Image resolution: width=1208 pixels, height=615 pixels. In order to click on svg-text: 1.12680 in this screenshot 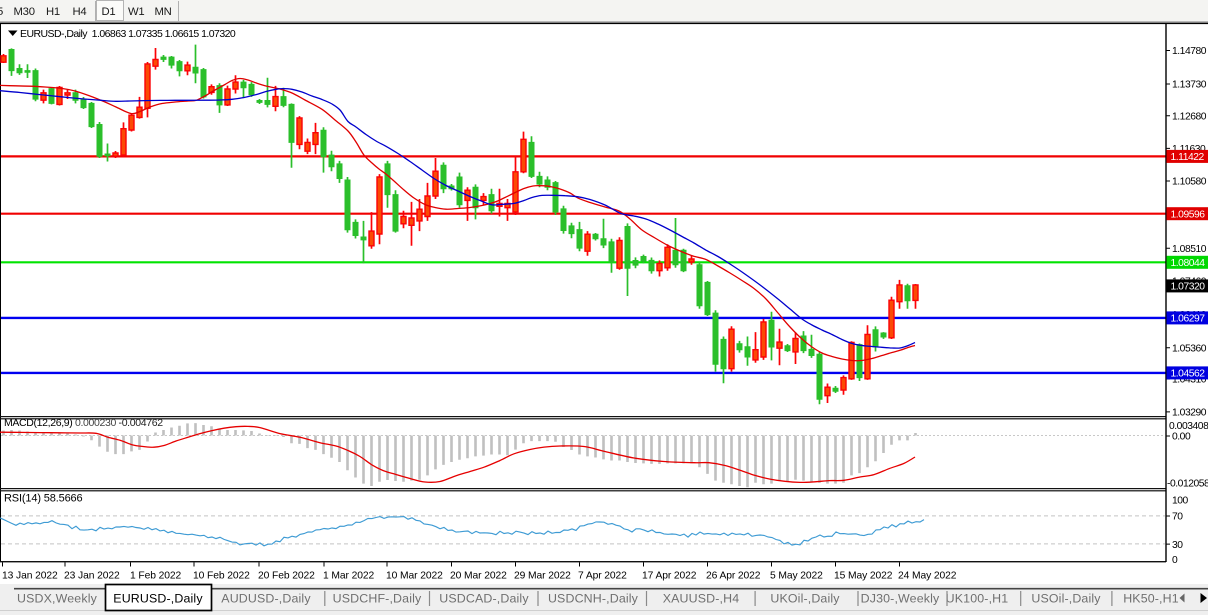, I will do `click(1189, 116)`.